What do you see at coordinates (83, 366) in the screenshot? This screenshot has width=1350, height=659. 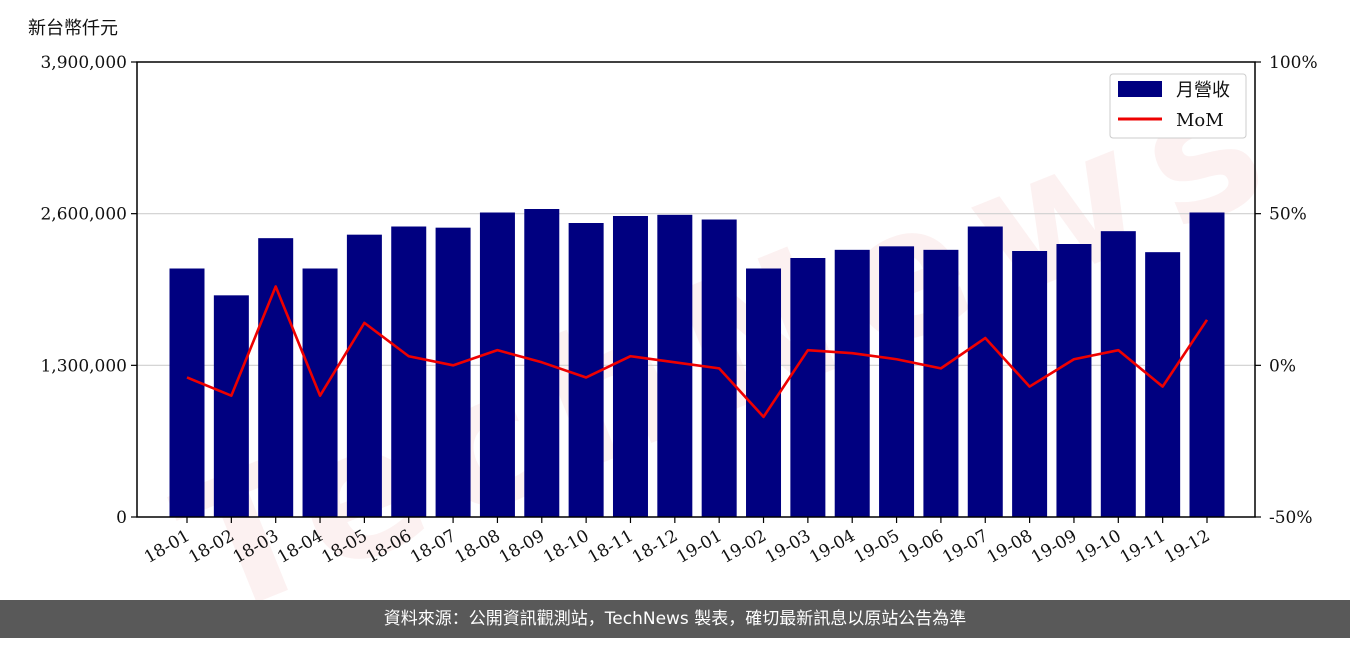 I see `left-tick-label: 1,300,000` at bounding box center [83, 366].